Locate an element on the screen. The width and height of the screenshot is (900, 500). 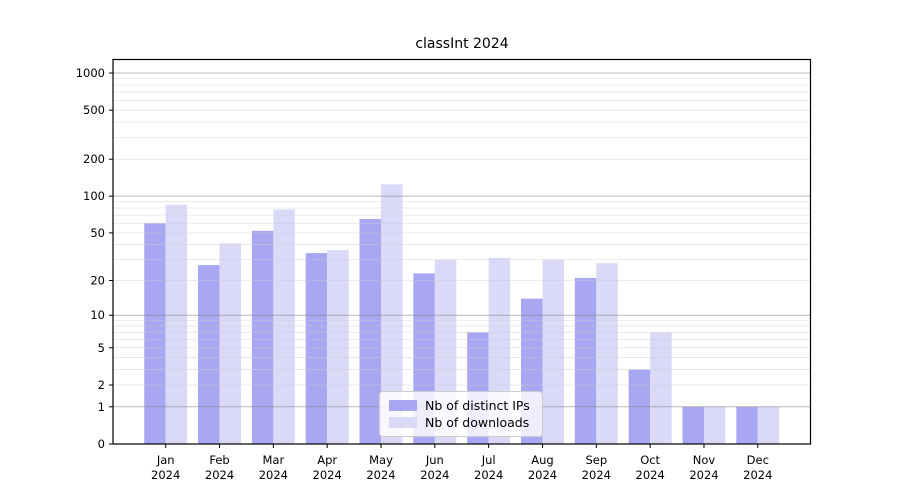
legend-label-downloads: Nb of downloads is located at coordinates (477, 422).